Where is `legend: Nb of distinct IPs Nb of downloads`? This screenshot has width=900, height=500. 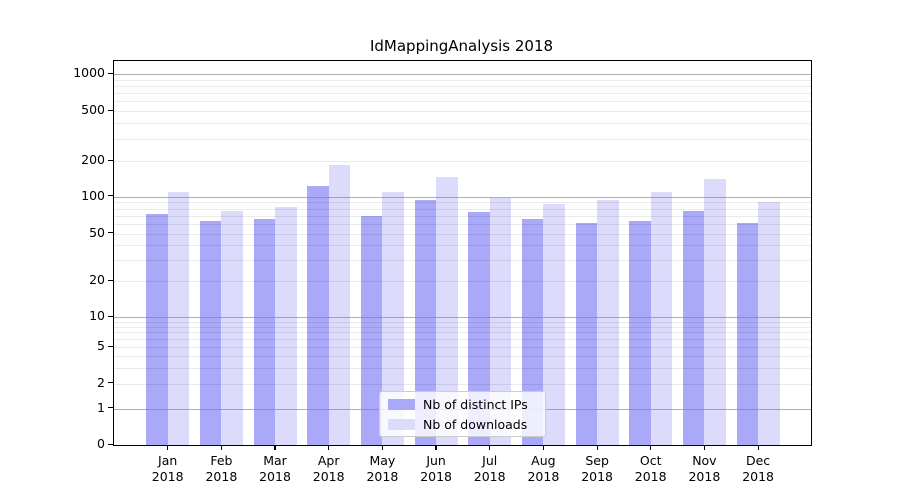
legend: Nb of distinct IPs Nb of downloads is located at coordinates (462, 414).